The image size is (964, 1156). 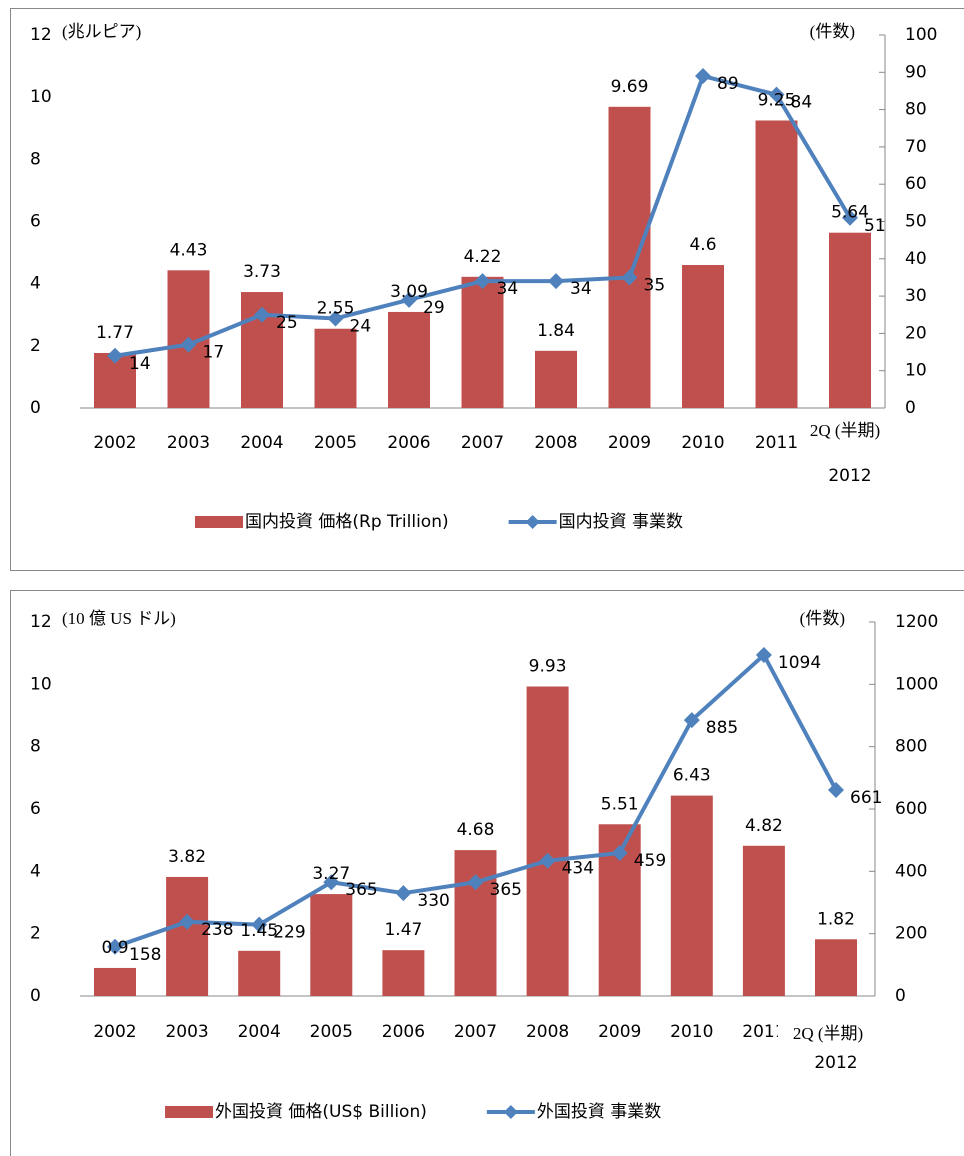 I want to click on y2-tick-label: 10, so click(x=916, y=371).